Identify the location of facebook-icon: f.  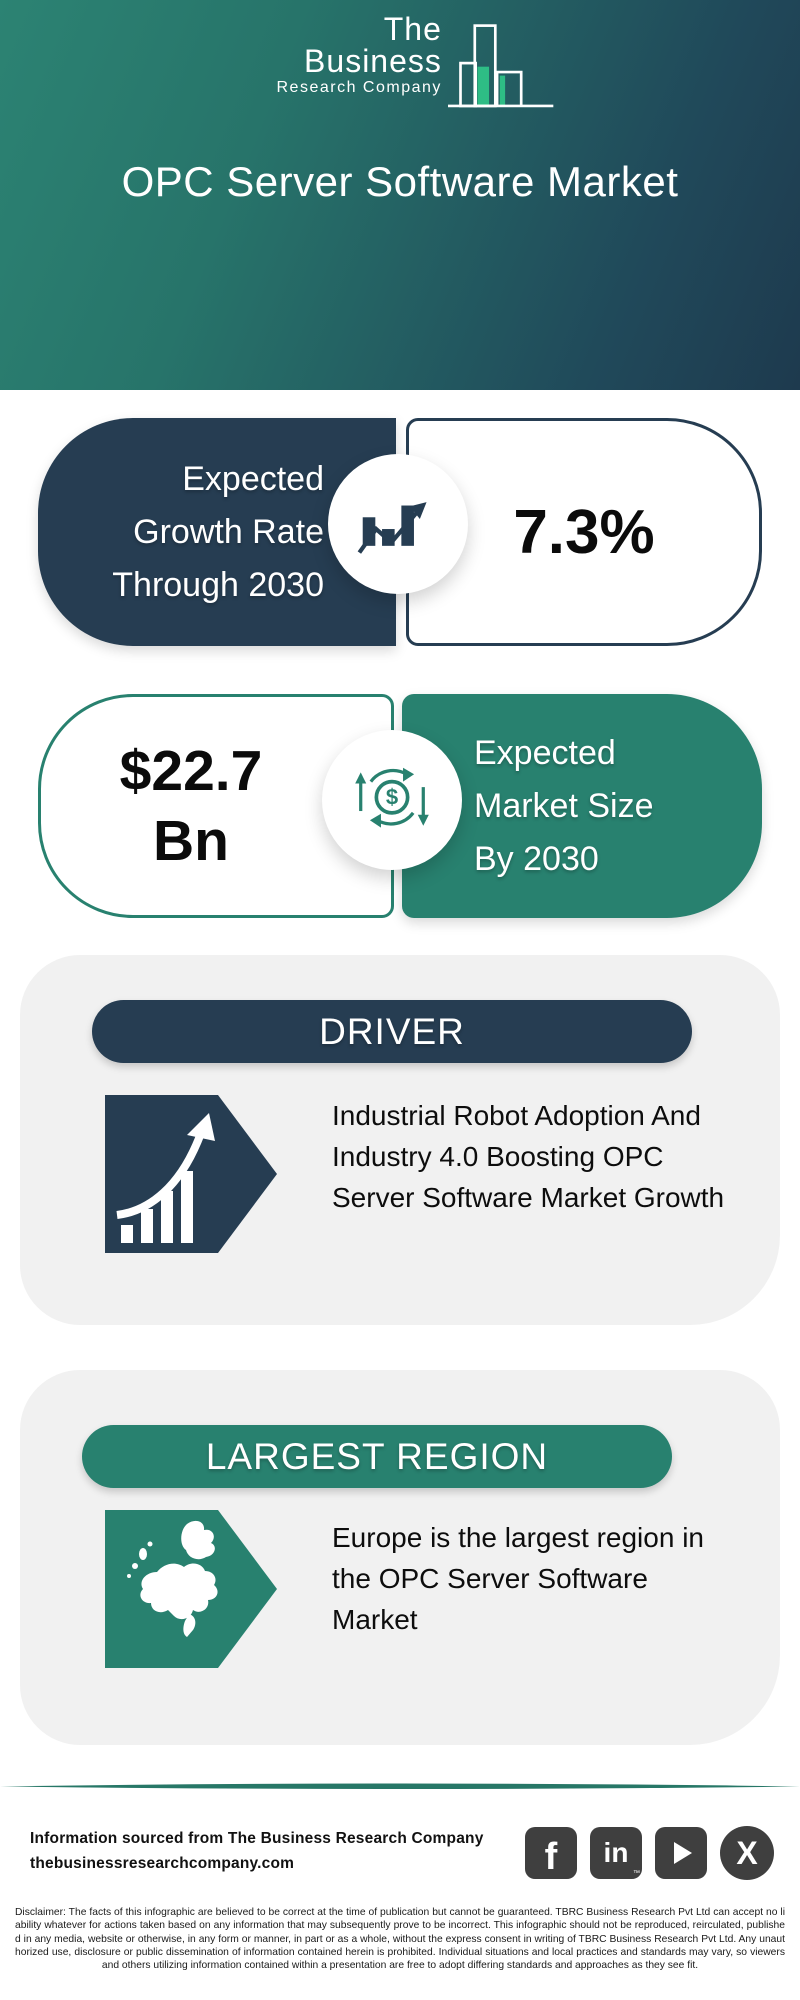
(551, 1853).